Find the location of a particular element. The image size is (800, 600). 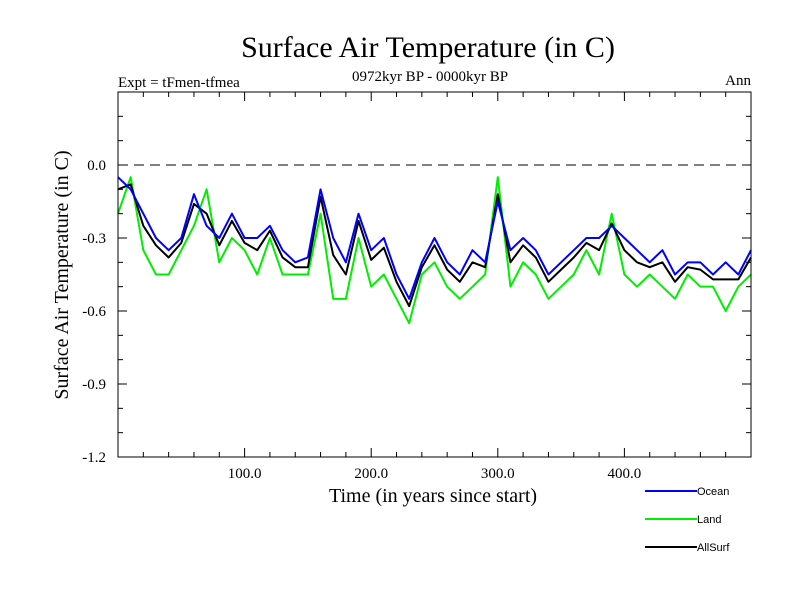

legend: Ocean Land AllSurf is located at coordinates (687, 520).